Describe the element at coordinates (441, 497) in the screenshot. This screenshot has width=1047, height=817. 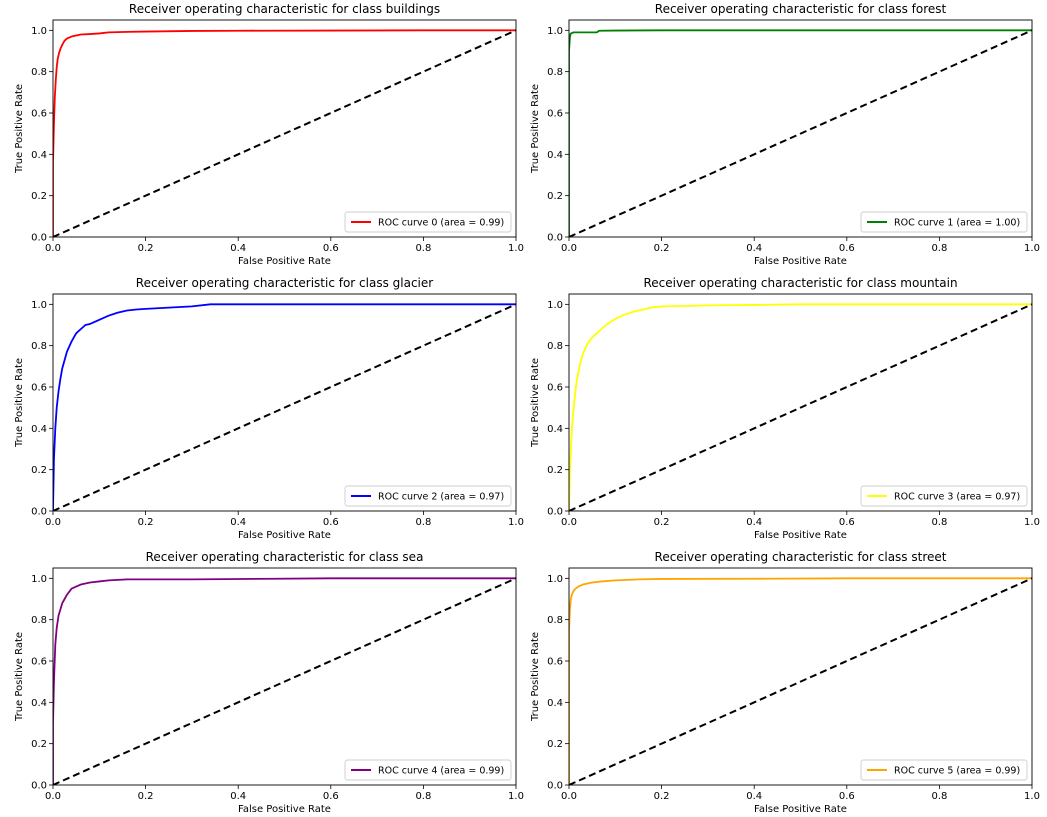
I see `legend-entry: ROC curve 2 (area = 0.97)` at that location.